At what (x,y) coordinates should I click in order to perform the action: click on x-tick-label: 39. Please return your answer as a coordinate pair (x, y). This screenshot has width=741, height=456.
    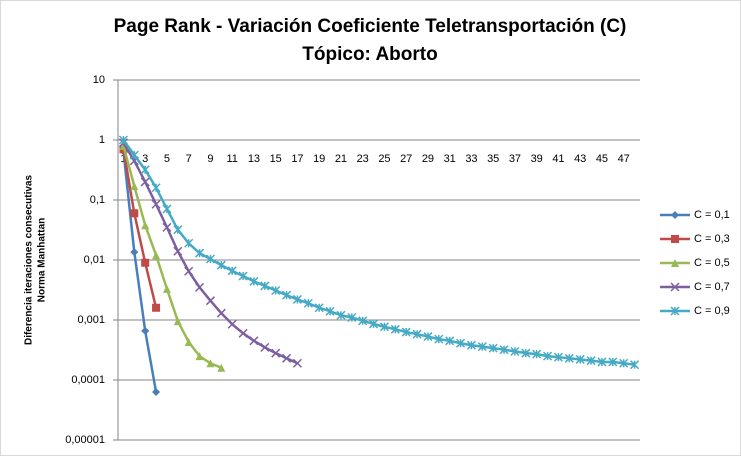
    Looking at the image, I should click on (537, 159).